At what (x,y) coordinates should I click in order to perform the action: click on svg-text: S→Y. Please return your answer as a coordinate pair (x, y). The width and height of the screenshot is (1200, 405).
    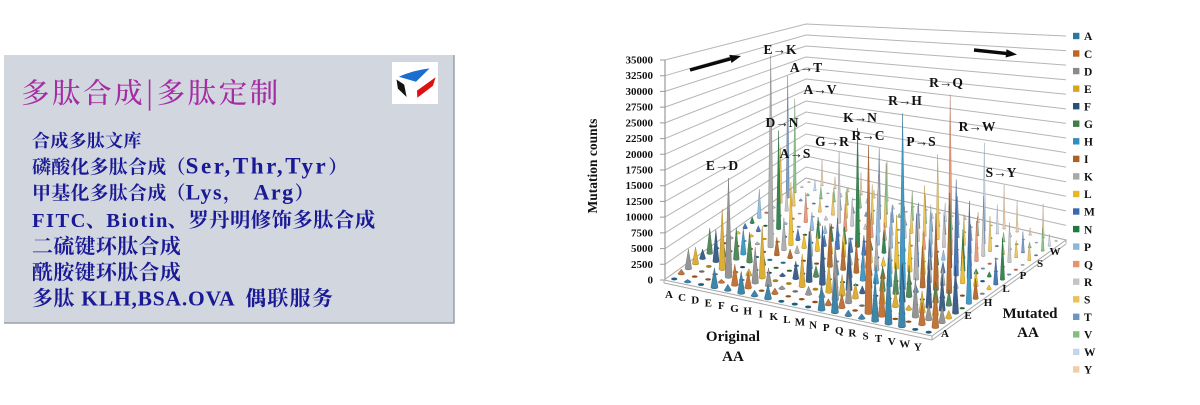
    Looking at the image, I should click on (1001, 172).